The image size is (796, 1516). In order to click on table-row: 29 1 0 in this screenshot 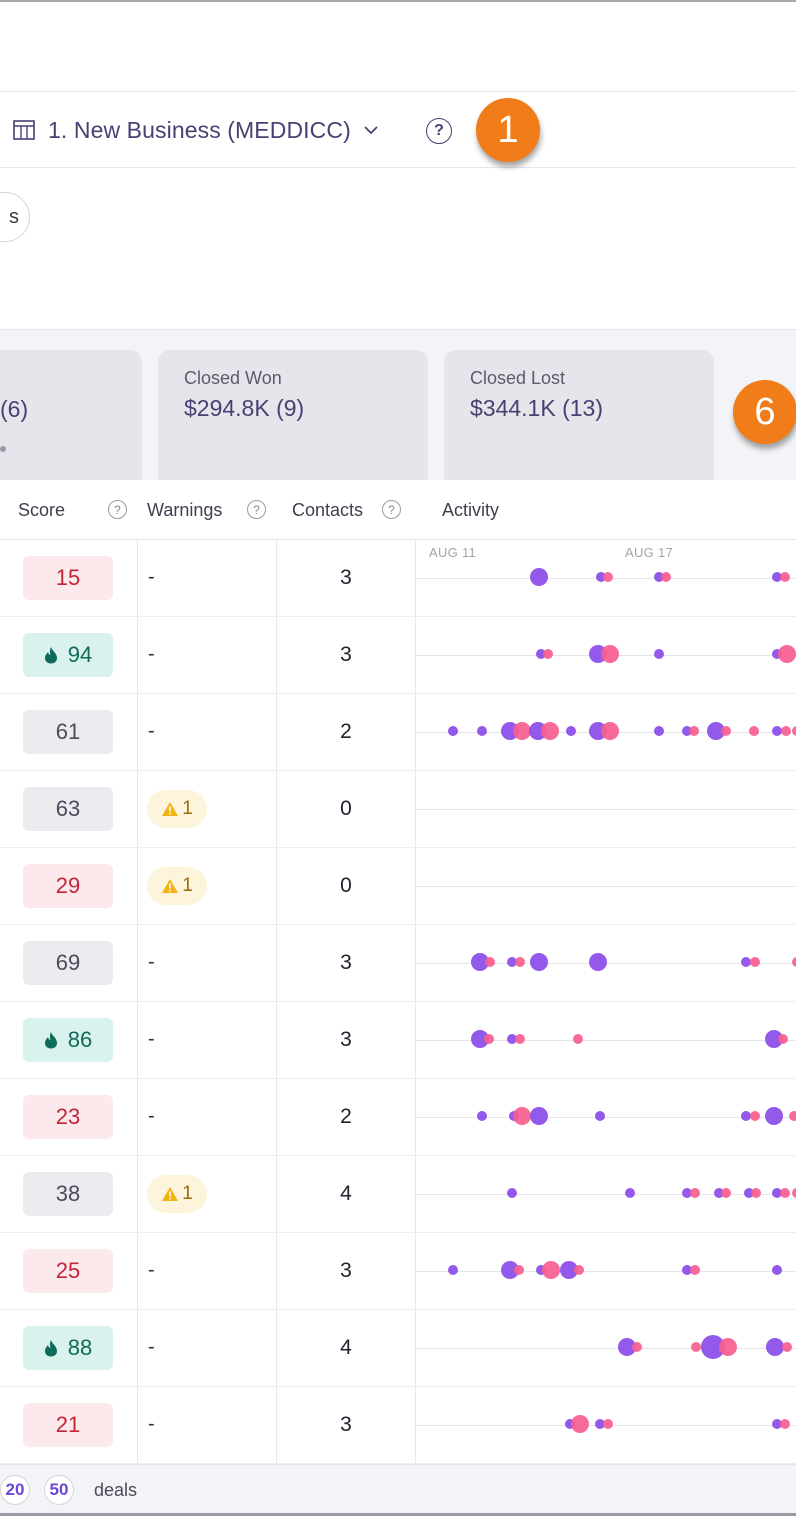, I will do `click(398, 886)`.